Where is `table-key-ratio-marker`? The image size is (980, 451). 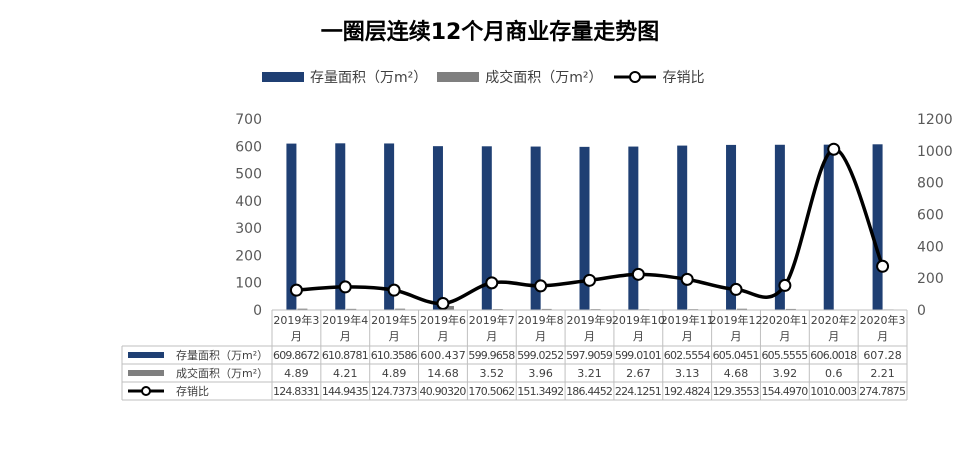
table-key-ratio-marker is located at coordinates (146, 391).